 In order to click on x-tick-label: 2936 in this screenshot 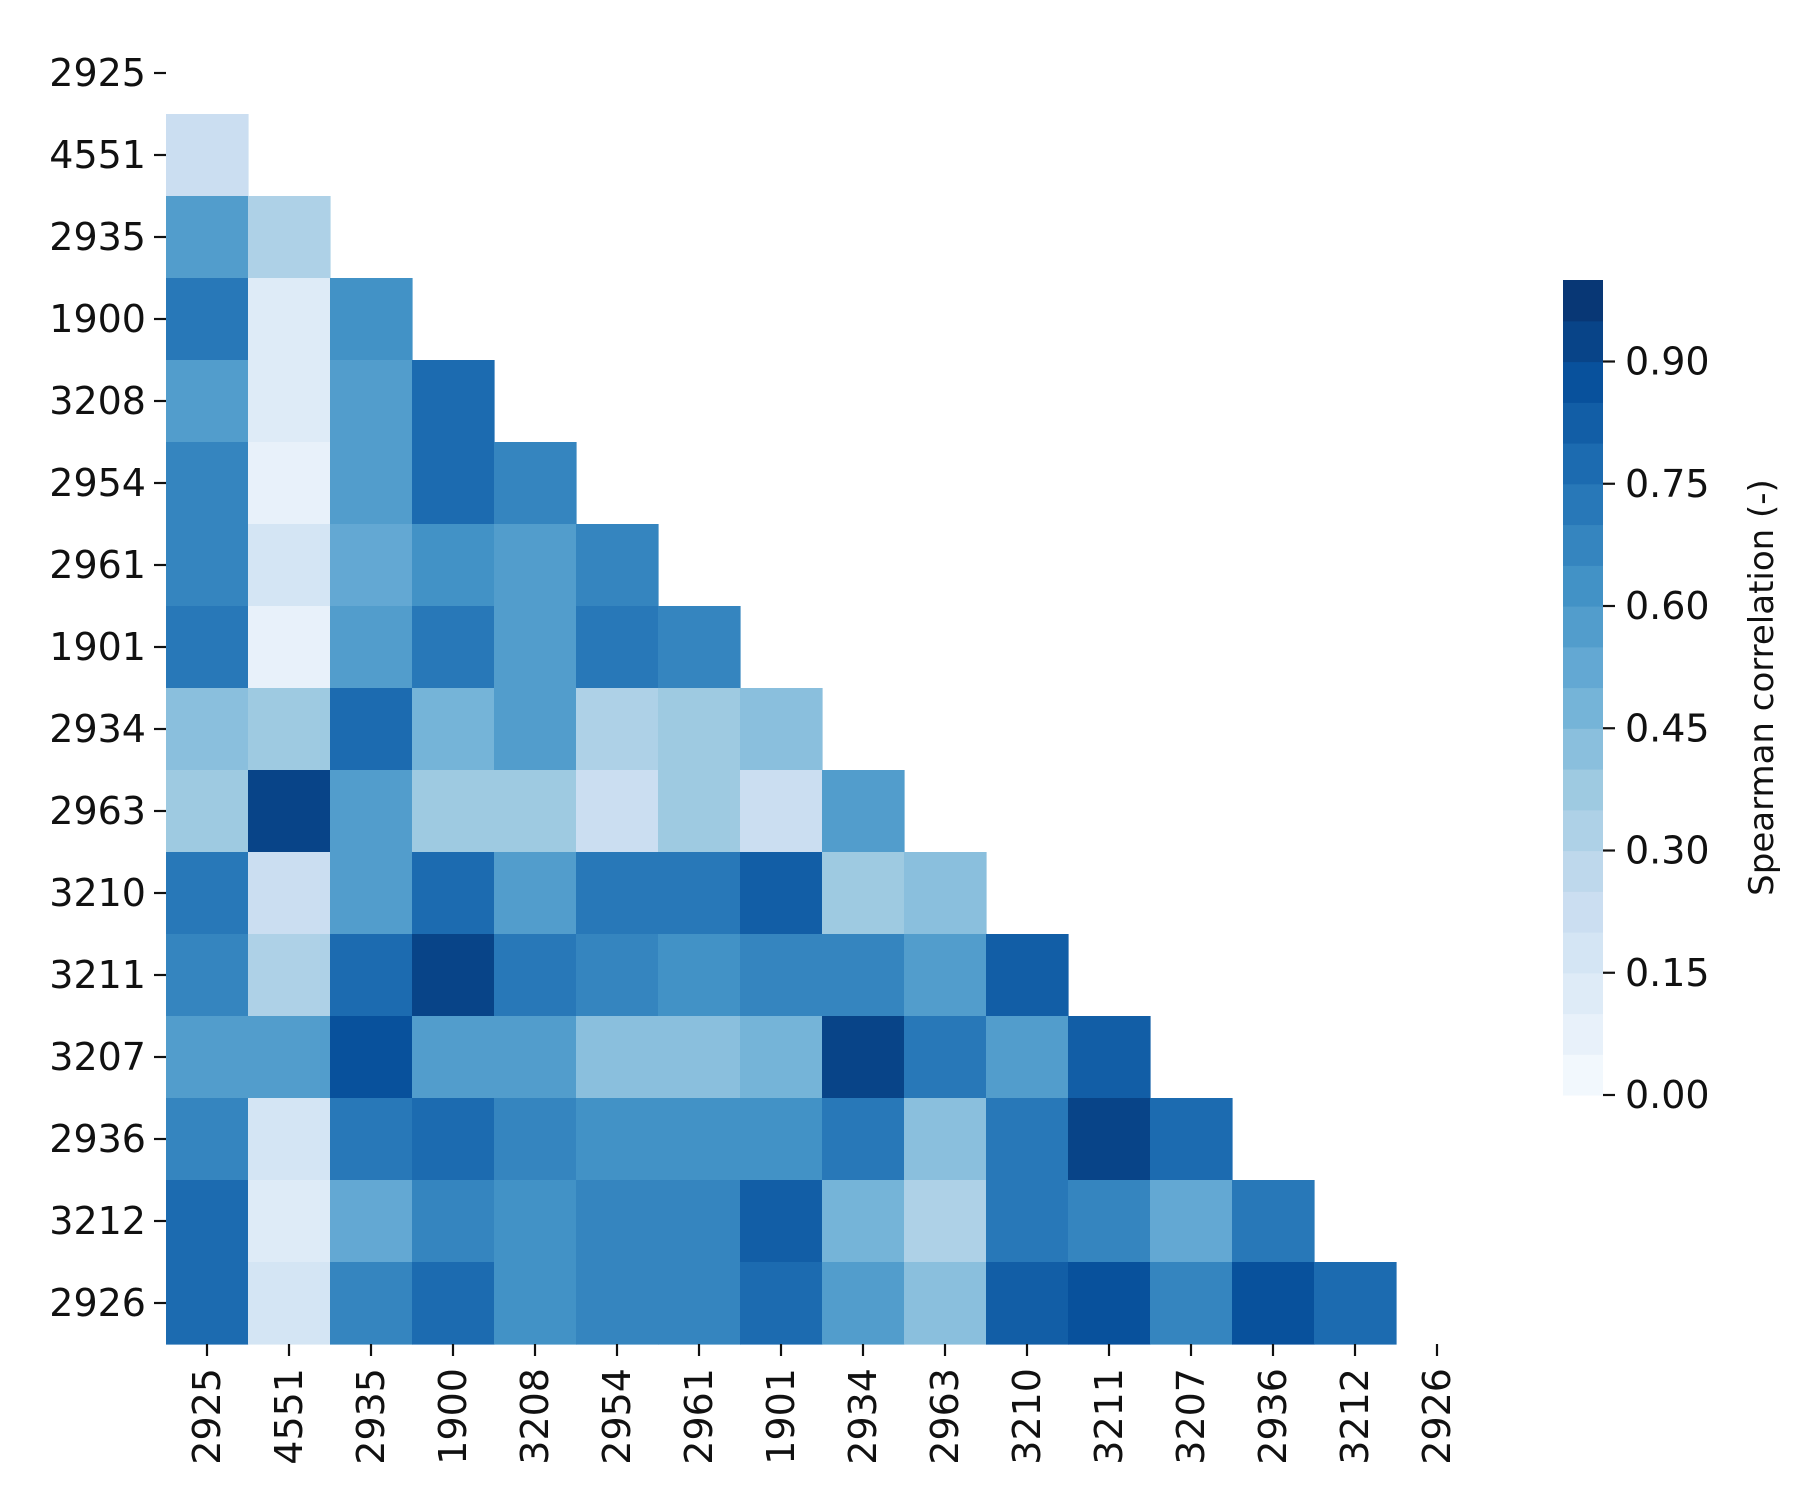, I will do `click(1273, 1416)`.